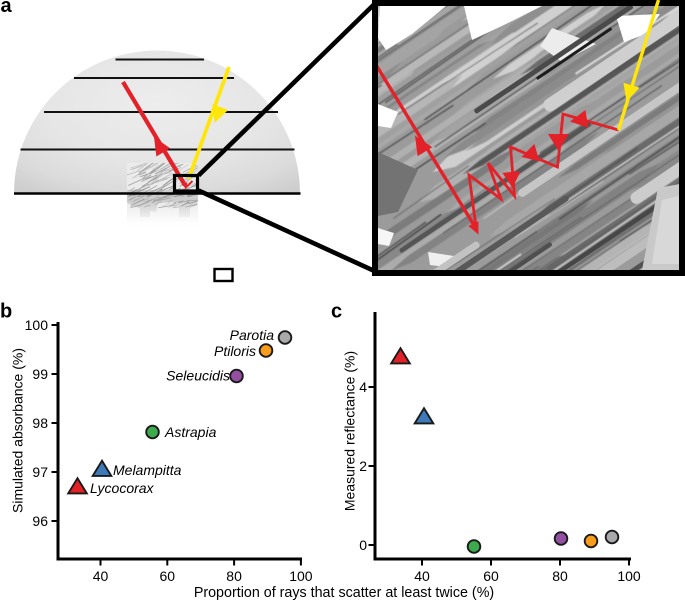 This screenshot has height=605, width=685. I want to click on svg-text: c, so click(336, 312).